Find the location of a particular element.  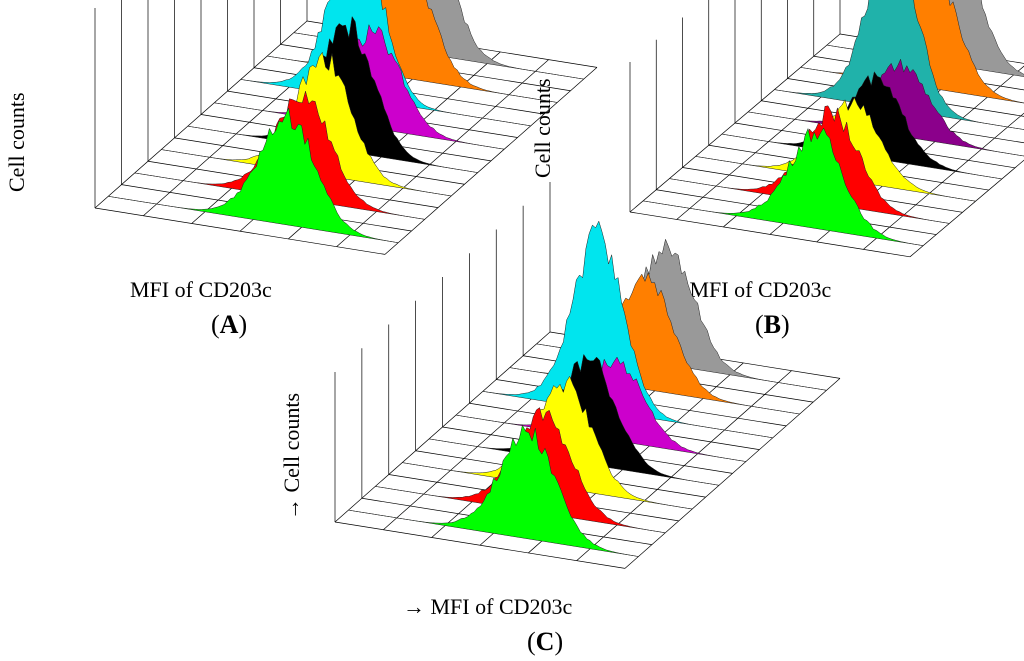

panel-c-letter: (C) is located at coordinates (545, 641).